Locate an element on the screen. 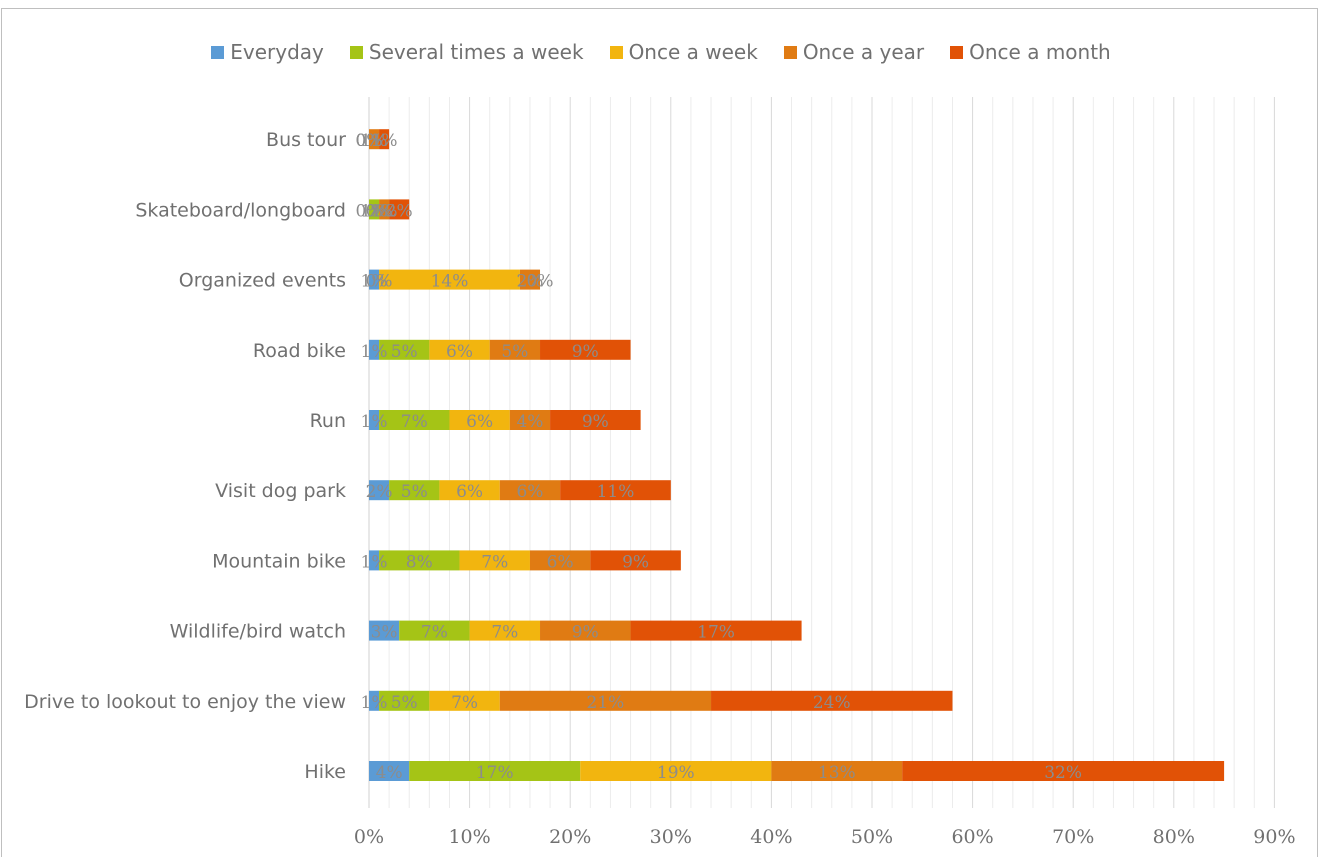  data-label: 5% is located at coordinates (404, 703).